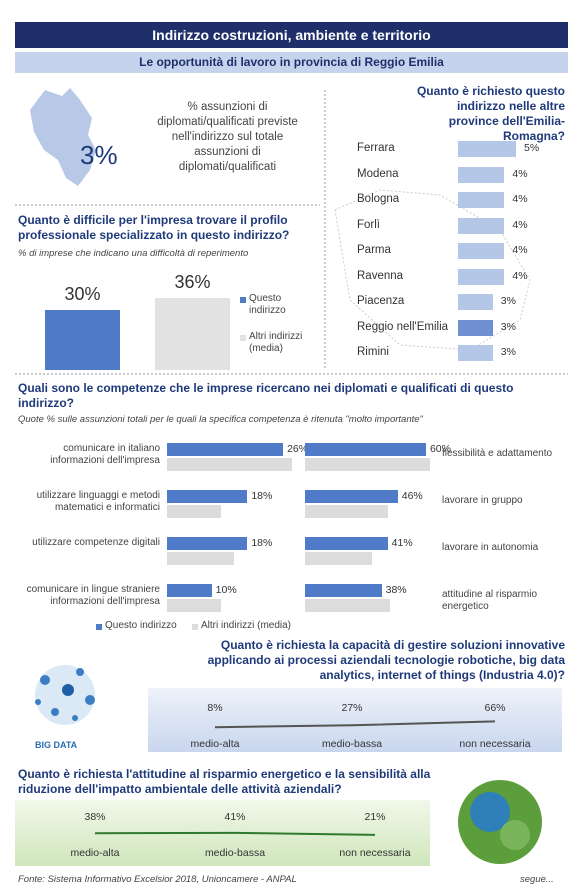  What do you see at coordinates (95, 817) in the screenshot?
I see `level-value: 38%` at bounding box center [95, 817].